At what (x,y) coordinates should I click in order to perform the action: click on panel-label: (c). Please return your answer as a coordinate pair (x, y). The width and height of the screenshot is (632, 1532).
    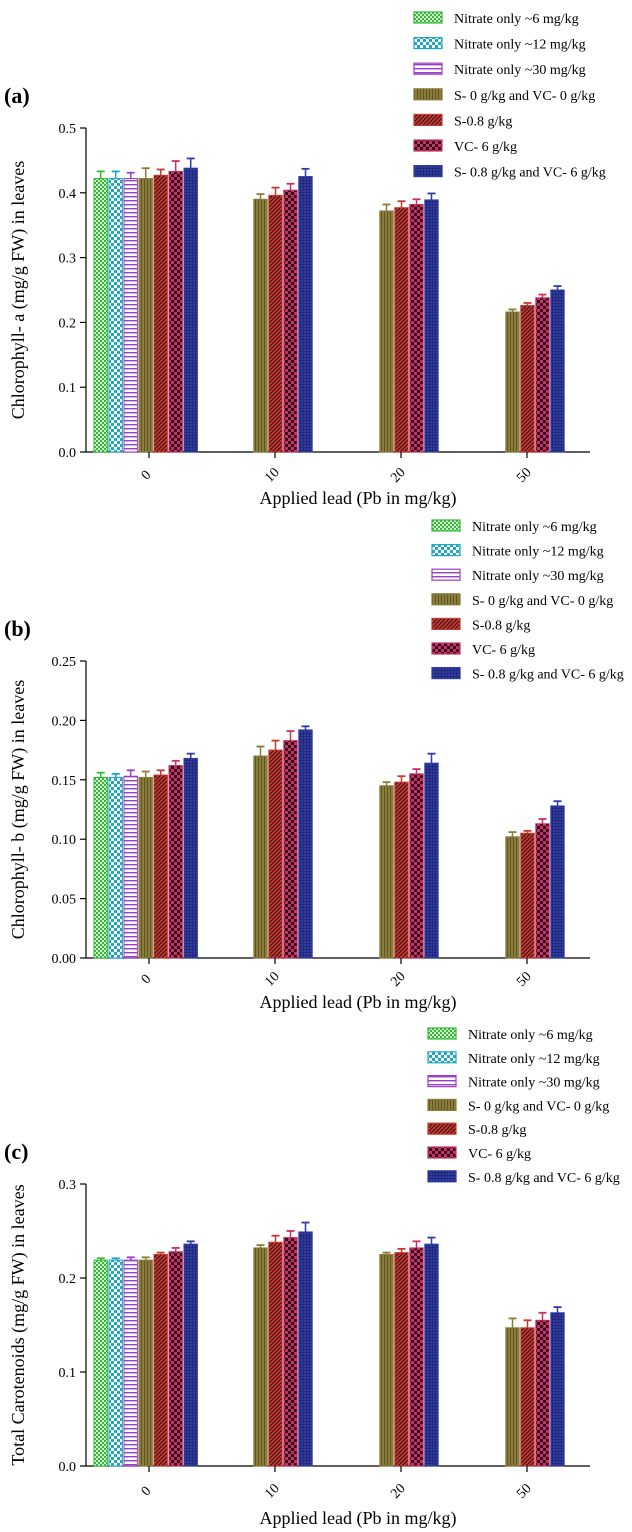
    Looking at the image, I should click on (16, 1151).